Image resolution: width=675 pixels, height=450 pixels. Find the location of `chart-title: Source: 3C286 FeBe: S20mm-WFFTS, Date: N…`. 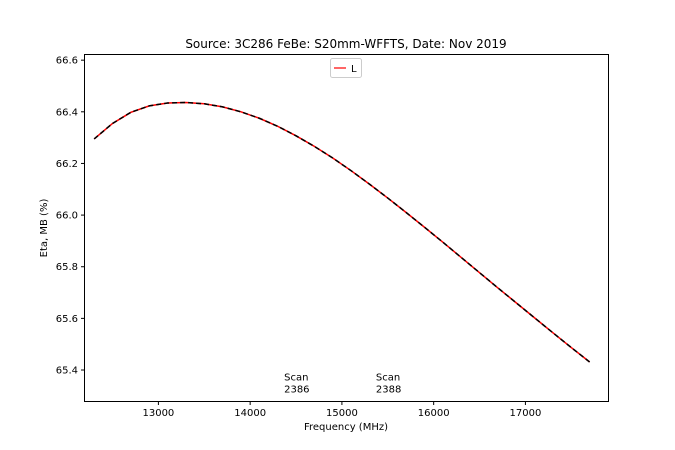

chart-title: Source: 3C286 FeBe: S20mm-WFFTS, Date: N… is located at coordinates (345, 44).